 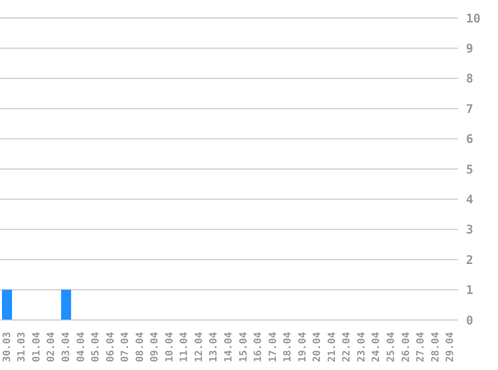 I want to click on x-tick-label: 15.04, so click(x=244, y=347).